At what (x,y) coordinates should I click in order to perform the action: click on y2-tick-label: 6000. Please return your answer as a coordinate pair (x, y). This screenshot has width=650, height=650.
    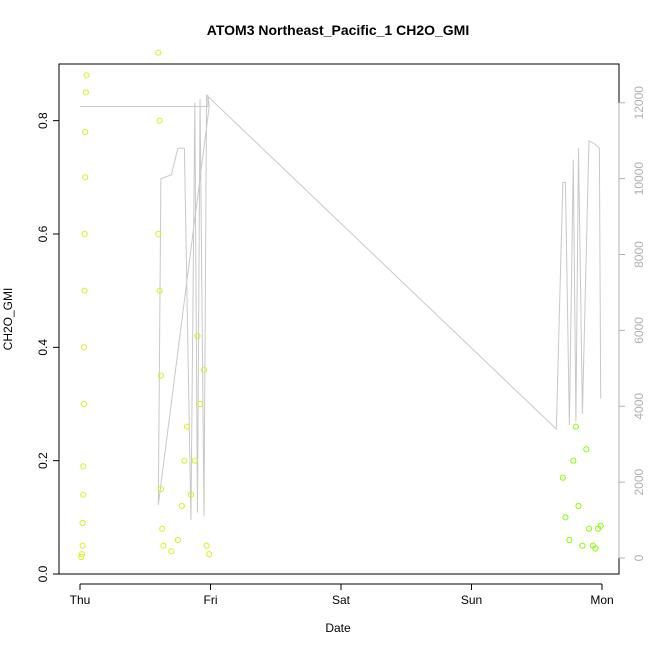
    Looking at the image, I should click on (639, 330).